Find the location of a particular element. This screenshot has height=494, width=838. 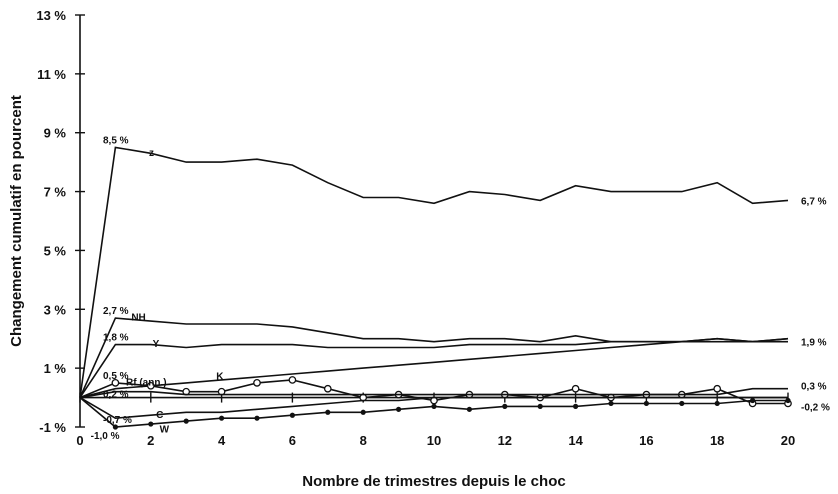

series-nh is located at coordinates (433, 357).